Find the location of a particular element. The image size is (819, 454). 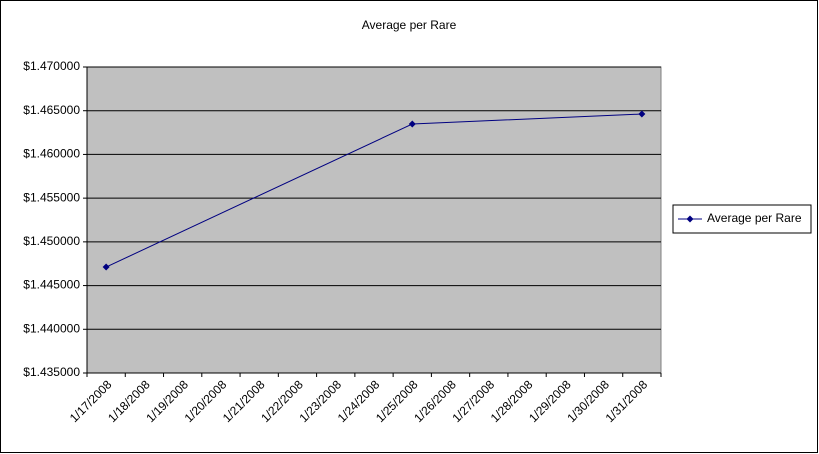

y-tick-label: $1.445000 is located at coordinates (51, 285).